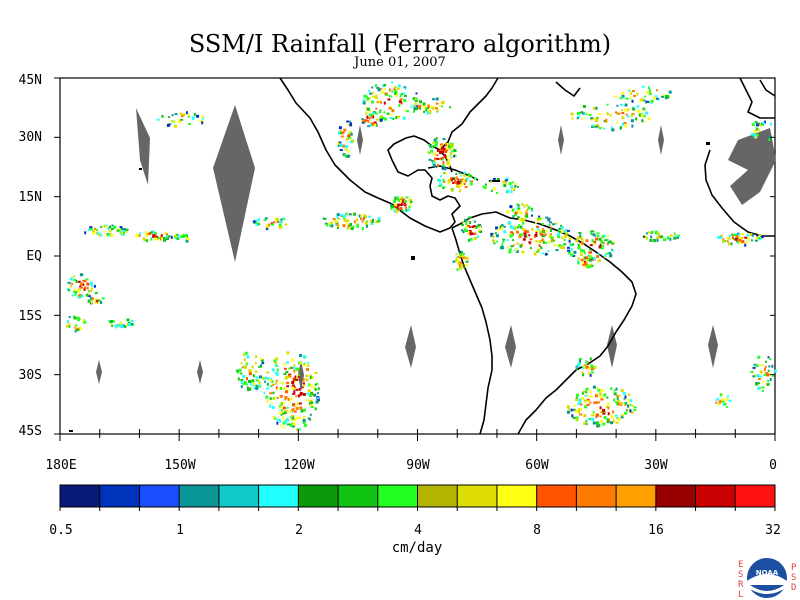  What do you see at coordinates (417, 548) in the screenshot?
I see `colorbar-units: cm/day` at bounding box center [417, 548].